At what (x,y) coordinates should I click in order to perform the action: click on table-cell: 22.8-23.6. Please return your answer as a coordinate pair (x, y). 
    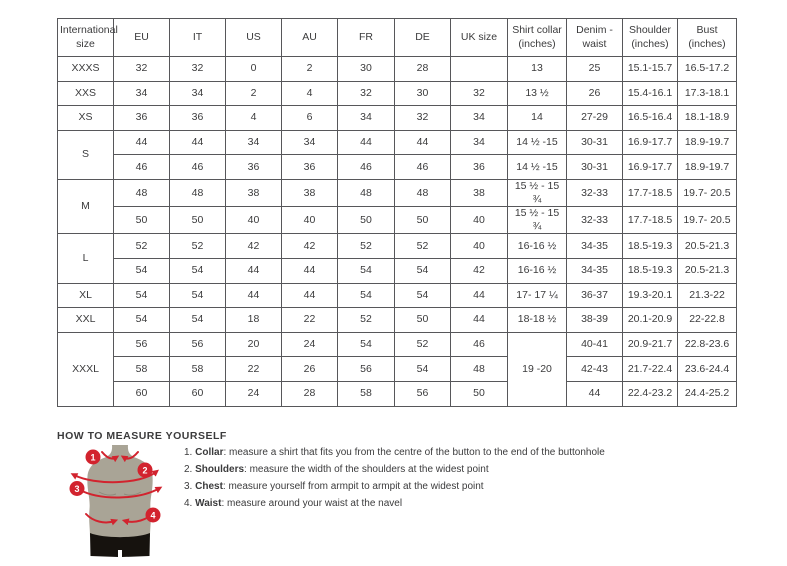
    Looking at the image, I should click on (707, 344).